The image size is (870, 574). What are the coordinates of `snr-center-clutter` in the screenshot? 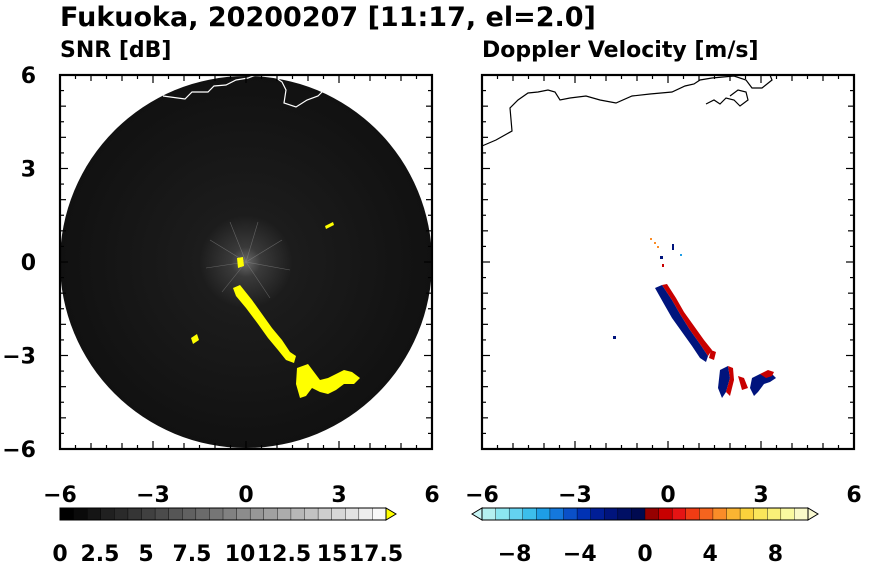 It's located at (248, 260).